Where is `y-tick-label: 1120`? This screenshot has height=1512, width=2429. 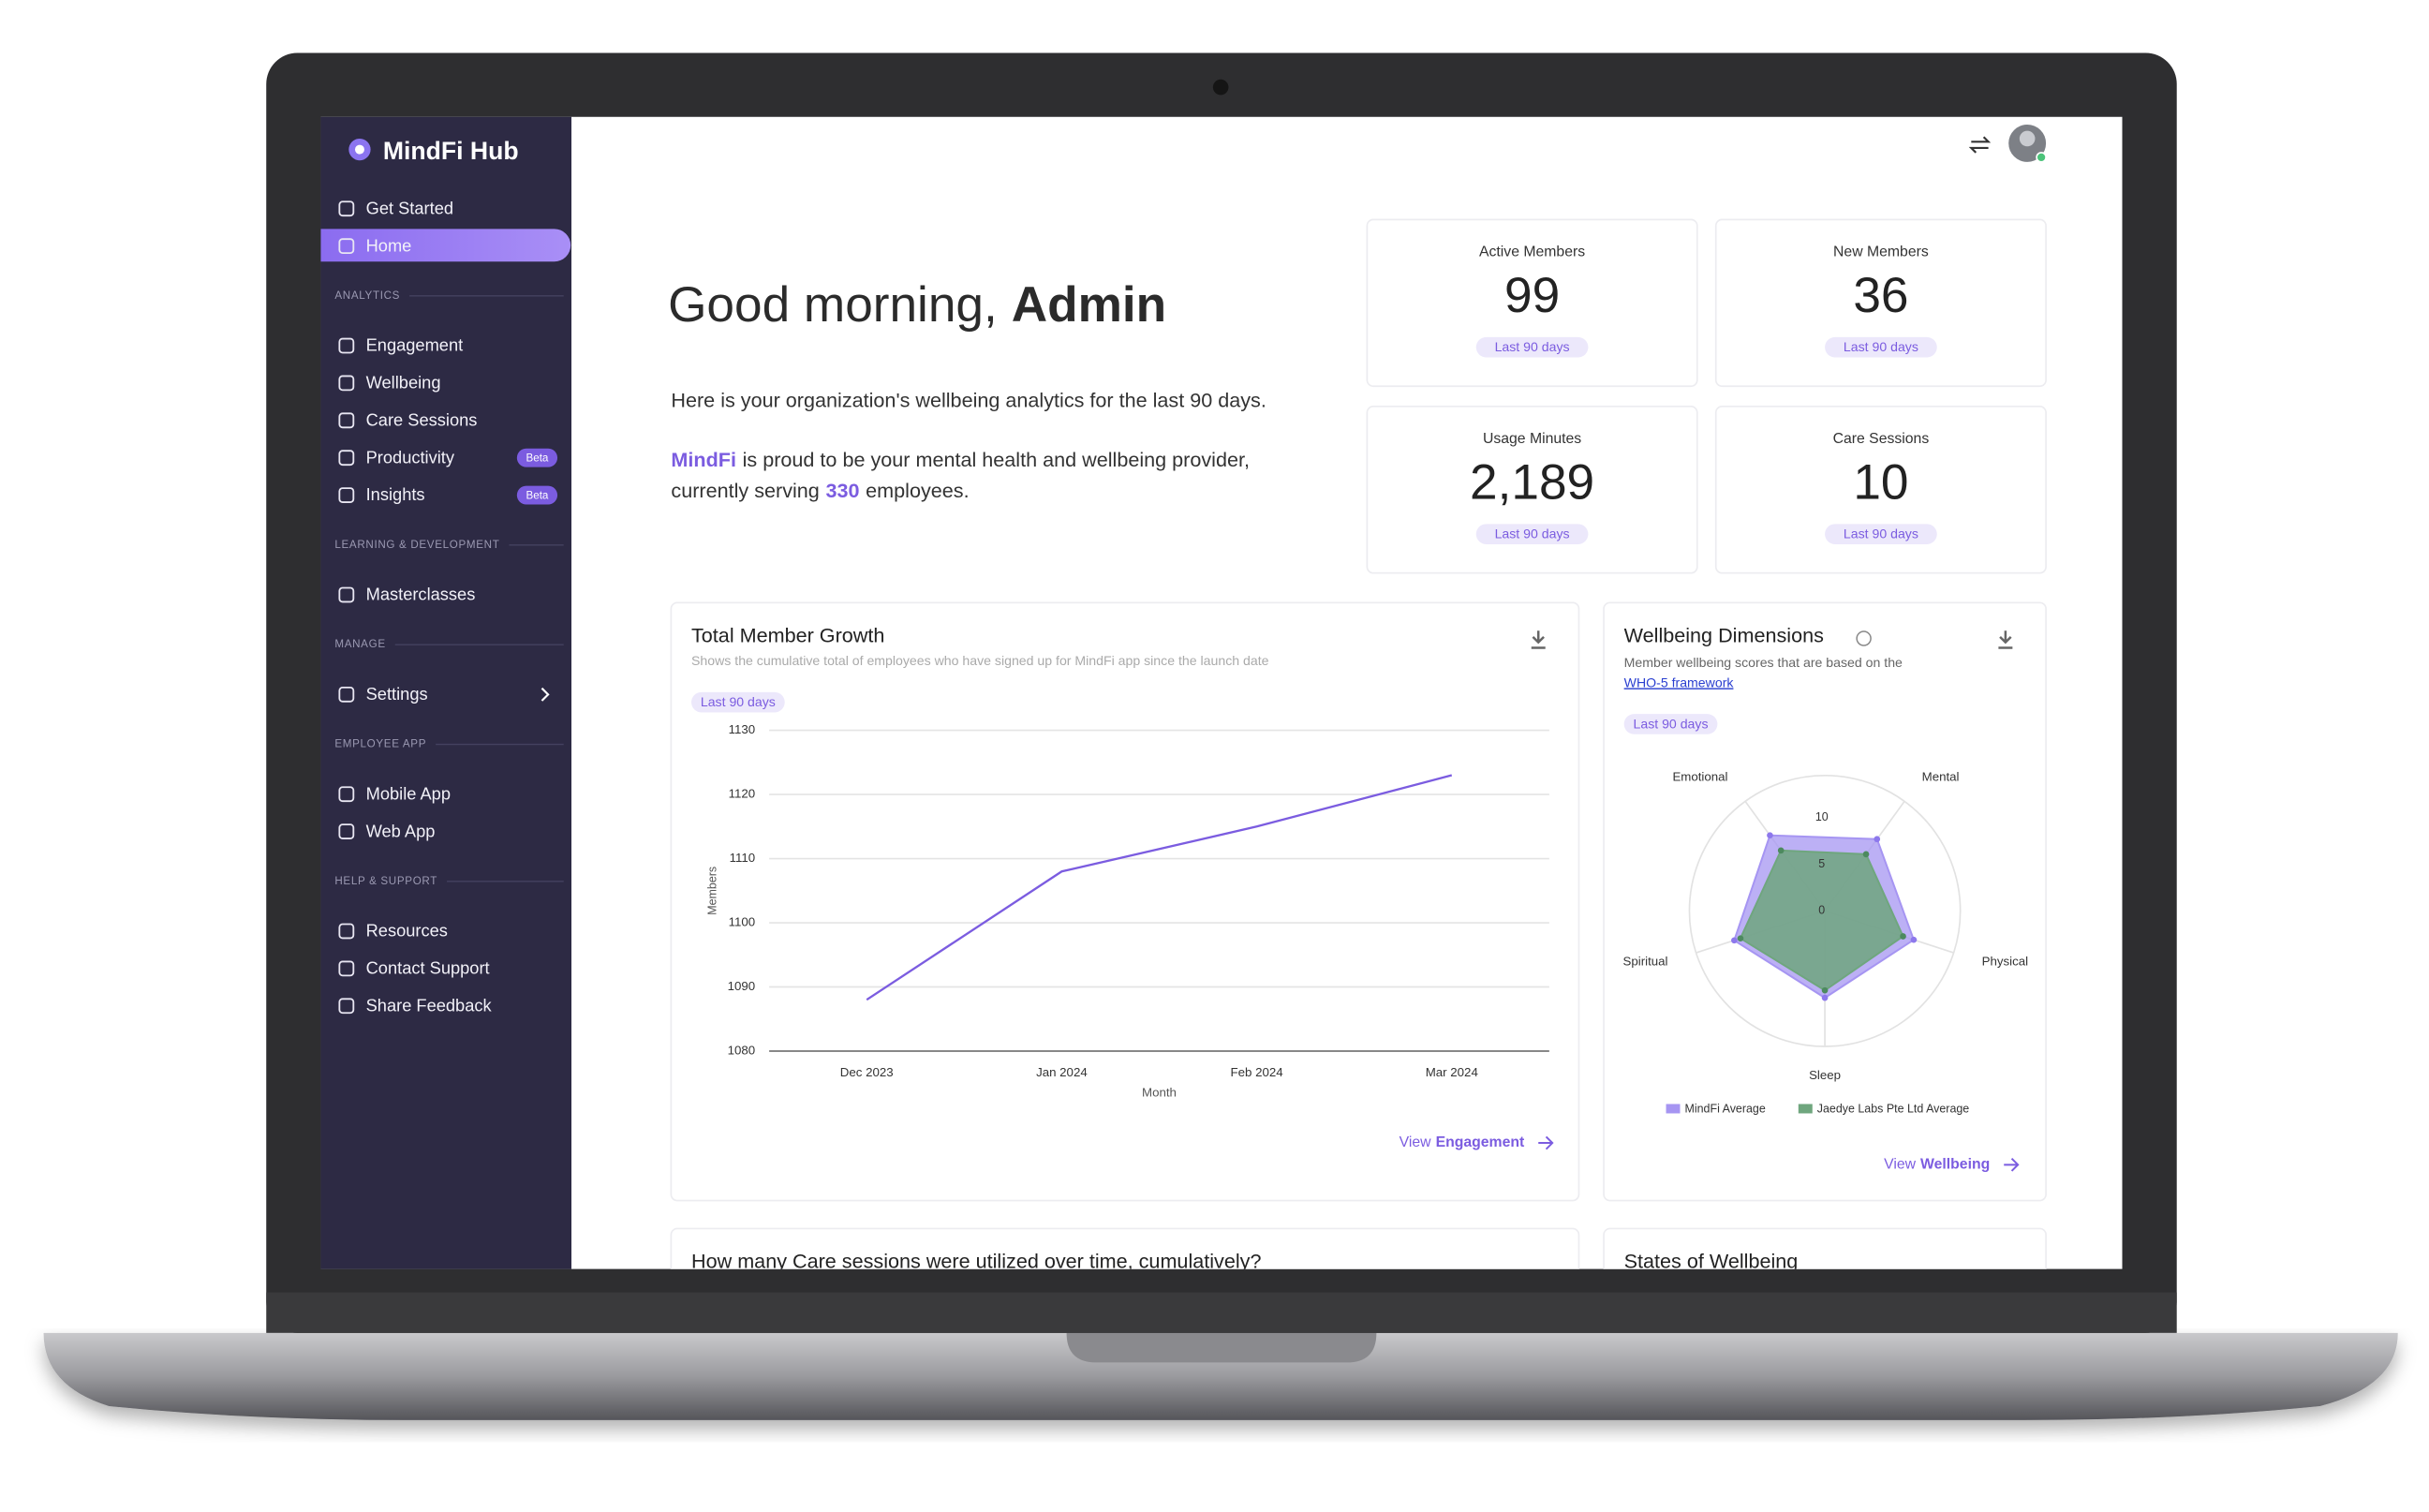
y-tick-label: 1120 is located at coordinates (742, 794).